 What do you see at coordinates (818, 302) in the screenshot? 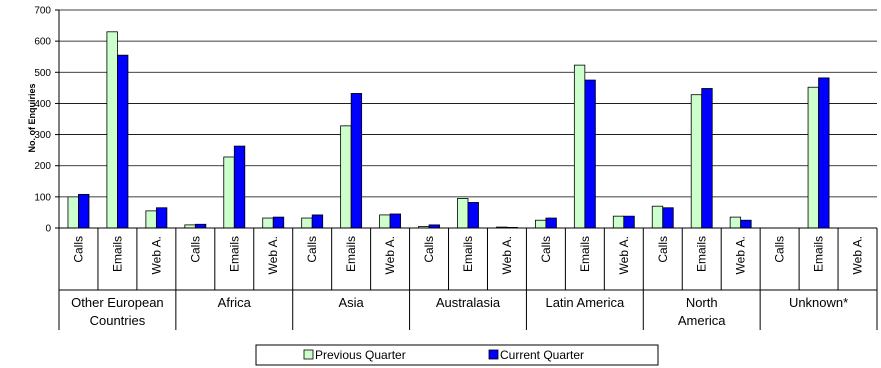
I see `region-label: Unknown*` at bounding box center [818, 302].